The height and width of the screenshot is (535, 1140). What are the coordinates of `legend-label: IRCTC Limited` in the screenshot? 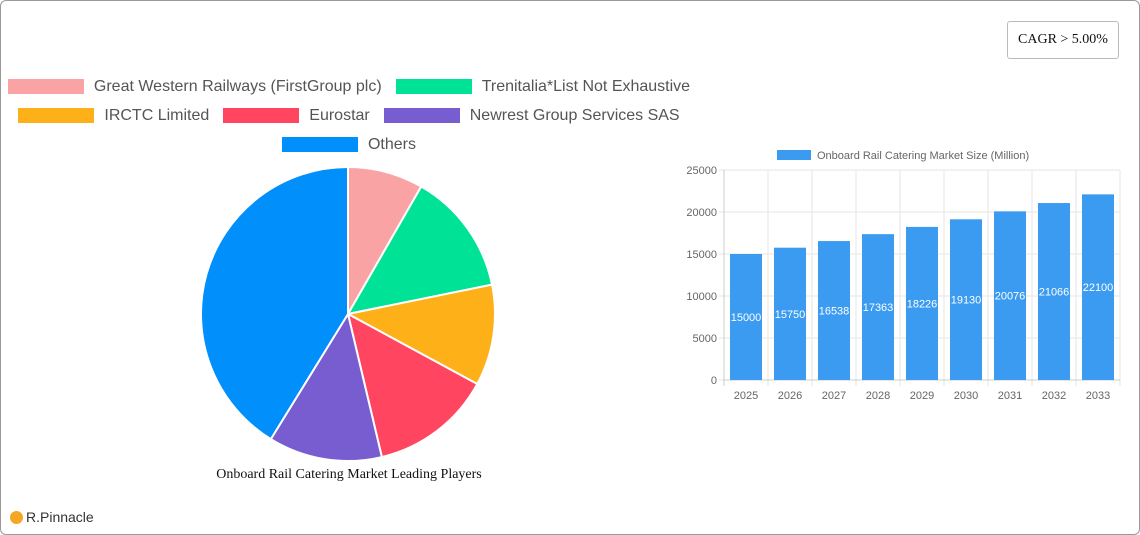 It's located at (157, 115).